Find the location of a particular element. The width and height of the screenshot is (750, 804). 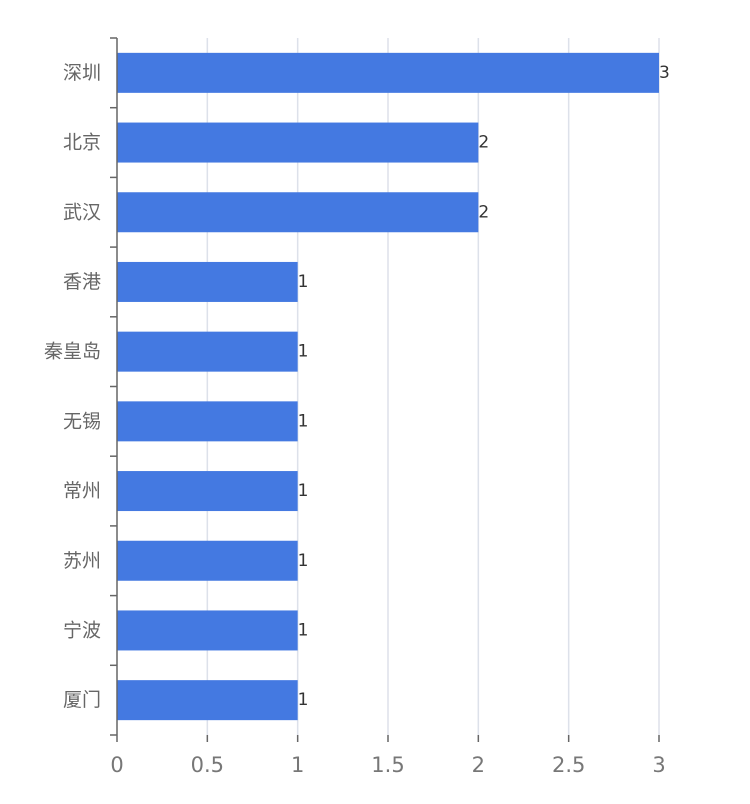

category-label-0: 深圳 is located at coordinates (82, 73).